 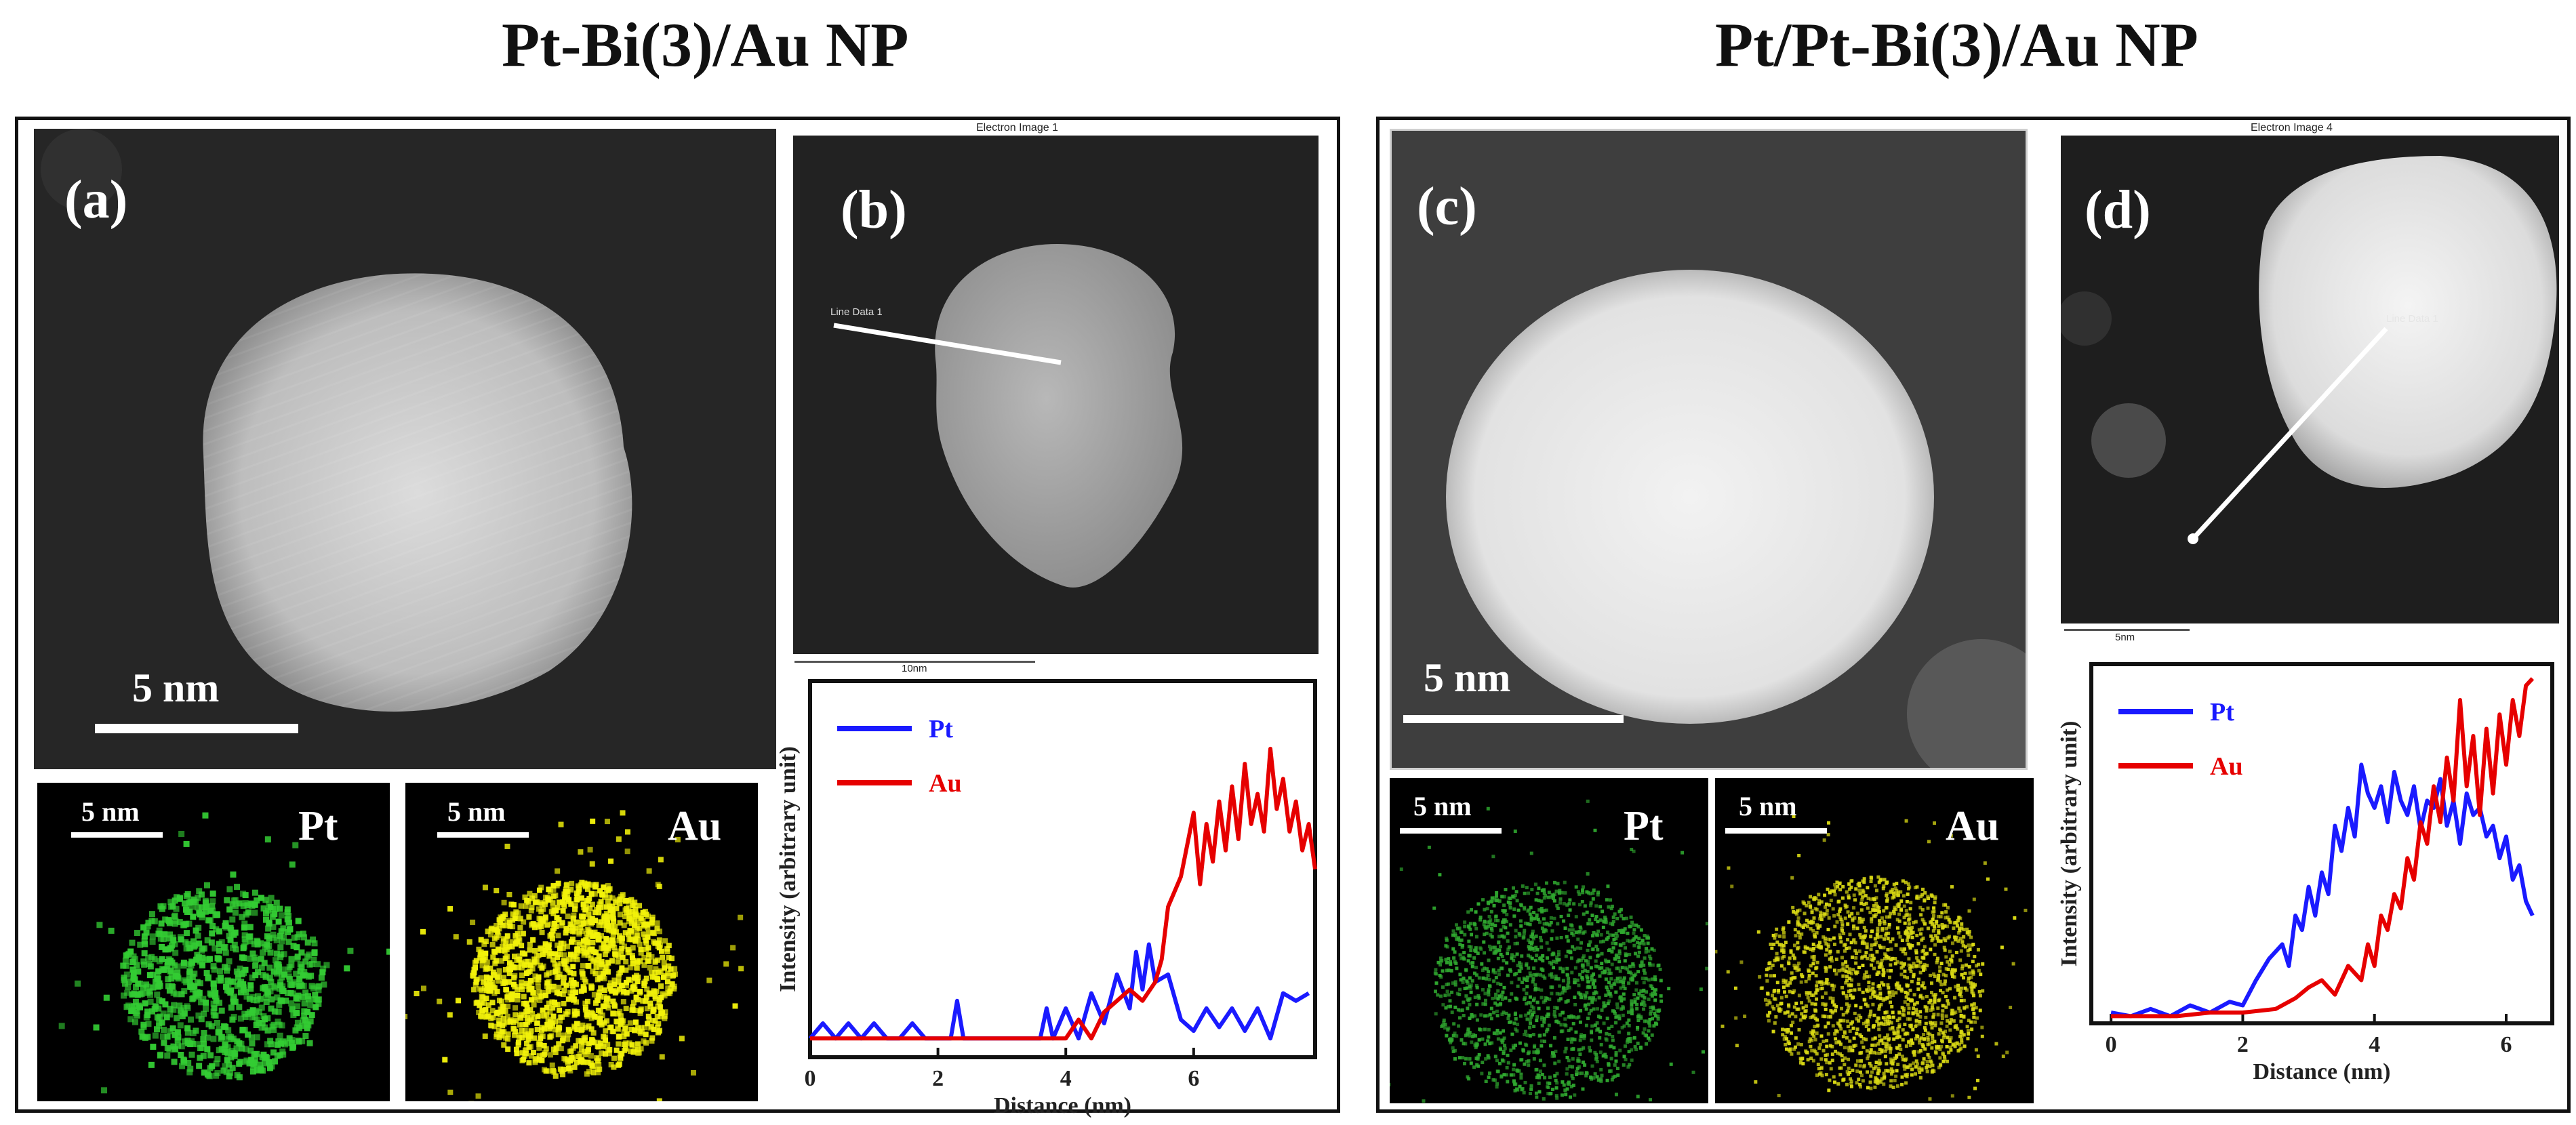 I want to click on map-scale-right-au: 5 nm, so click(x=1768, y=806).